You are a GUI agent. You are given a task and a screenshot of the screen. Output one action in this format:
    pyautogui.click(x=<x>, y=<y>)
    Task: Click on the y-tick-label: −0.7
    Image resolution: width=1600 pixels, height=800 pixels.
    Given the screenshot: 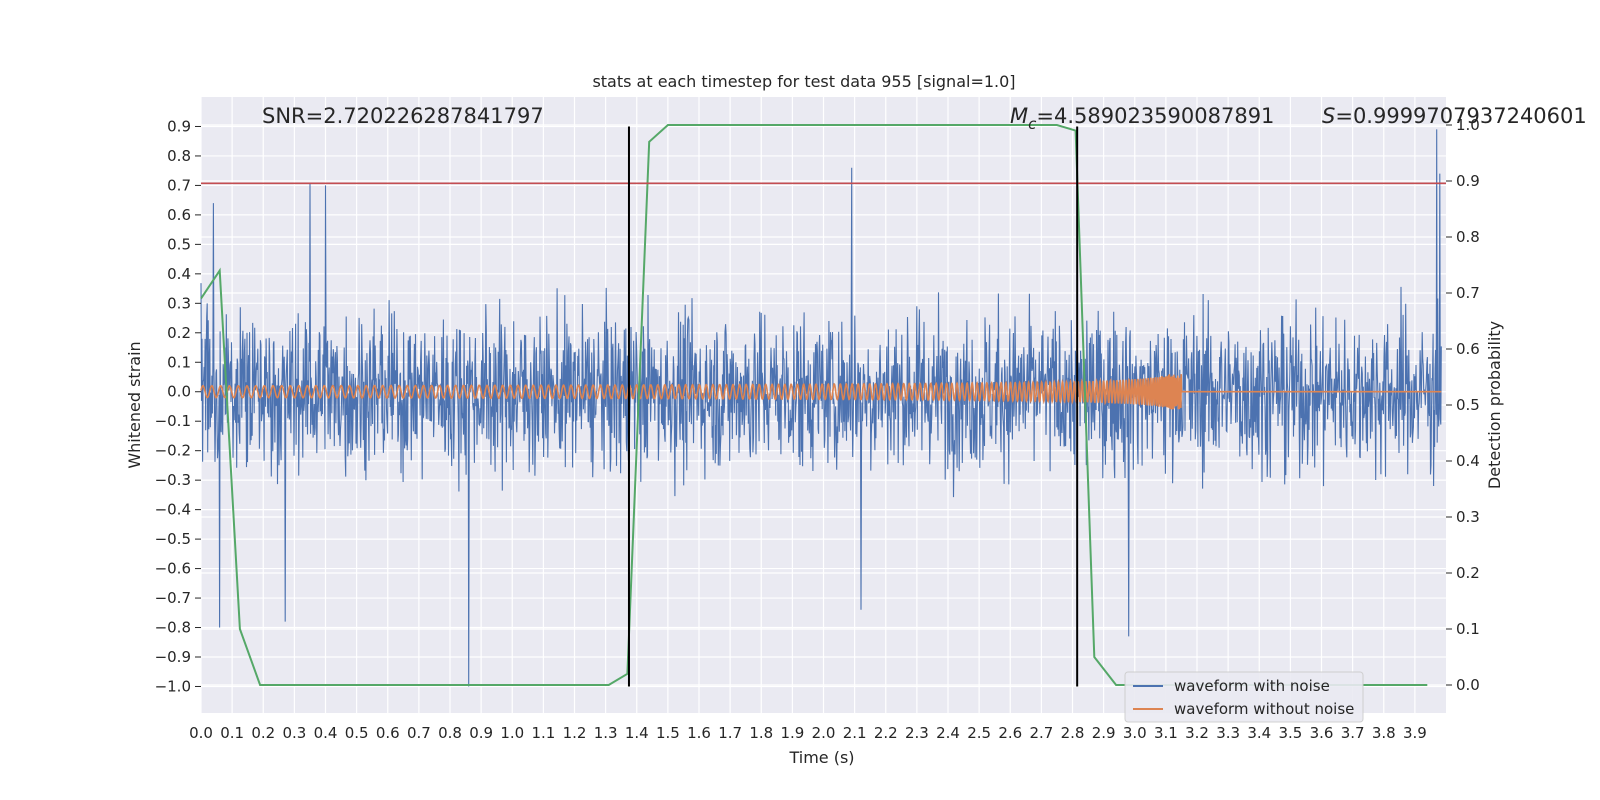 What is the action you would take?
    pyautogui.click(x=173, y=598)
    